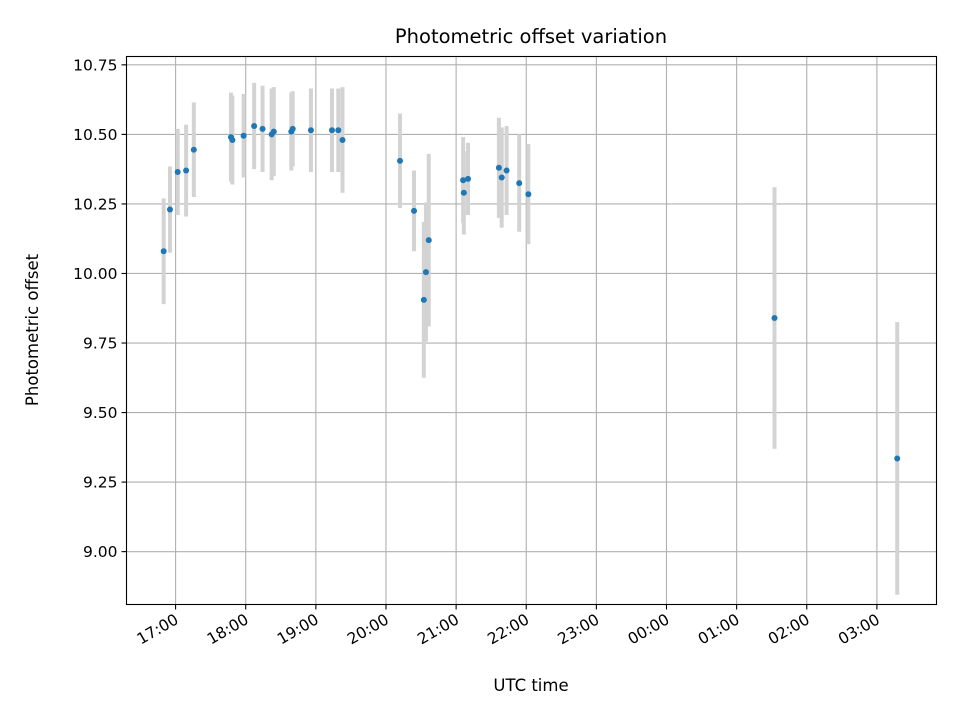 This screenshot has width=960, height=720. What do you see at coordinates (530, 685) in the screenshot?
I see `x-axis-title: UTC time` at bounding box center [530, 685].